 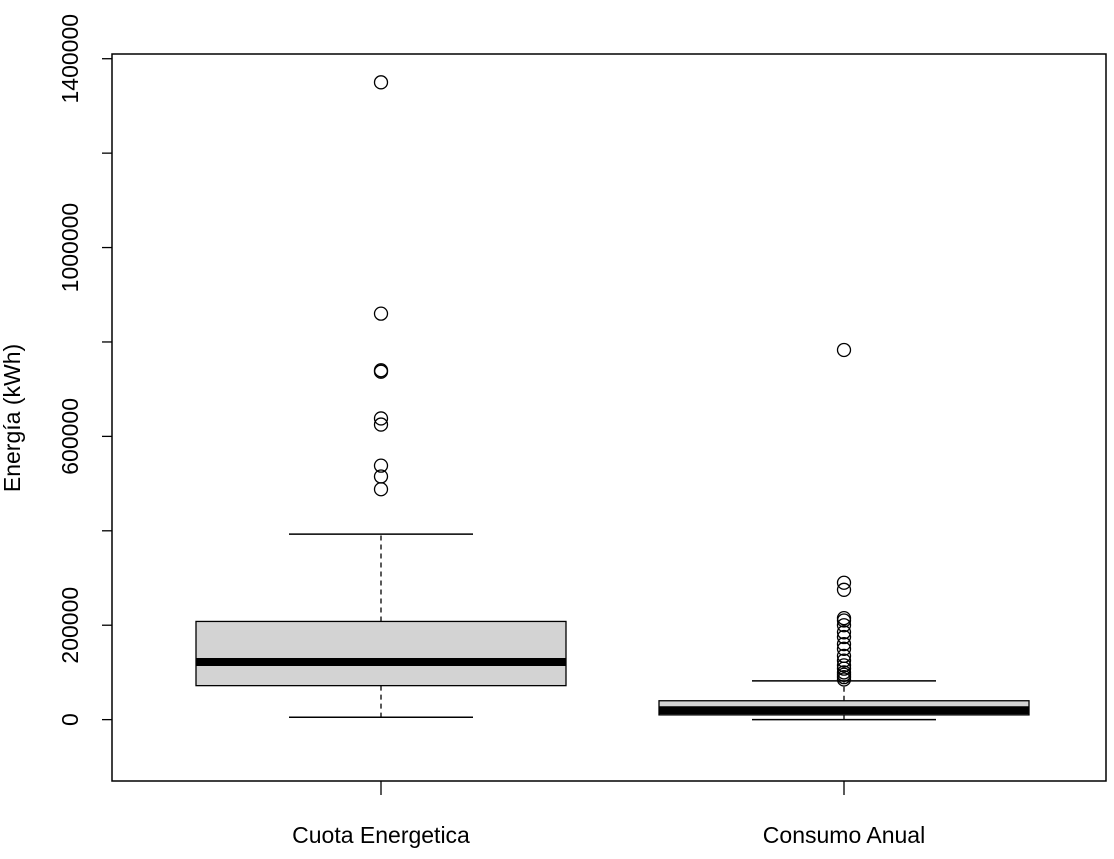 I want to click on x-tick-label: Consumo Anual, so click(x=844, y=835).